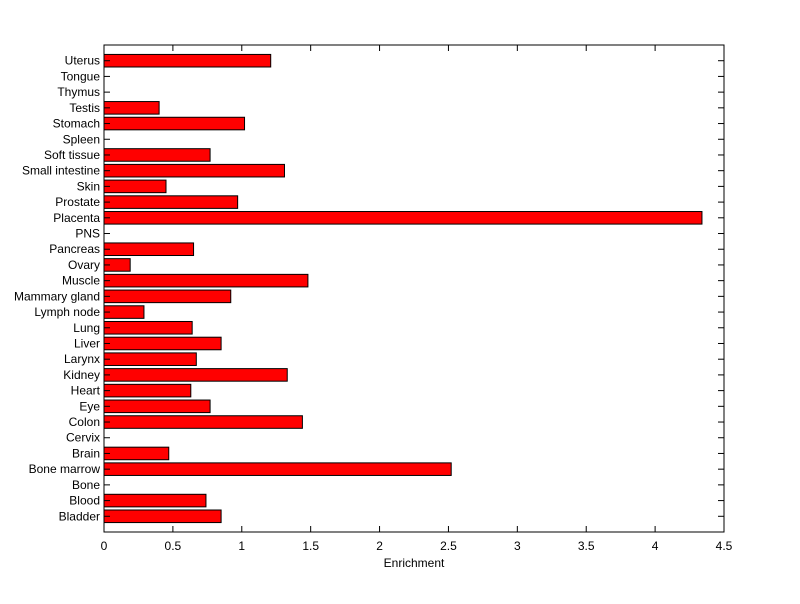 This screenshot has height=604, width=800. Describe the element at coordinates (76, 218) in the screenshot. I see `y-tick-label-placenta: Placenta` at that location.